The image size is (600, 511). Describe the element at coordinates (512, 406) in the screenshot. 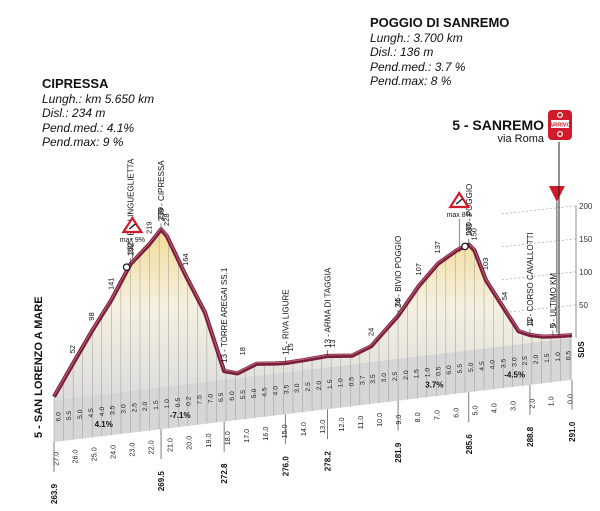

I see `remaining-km-label: 3.0` at that location.